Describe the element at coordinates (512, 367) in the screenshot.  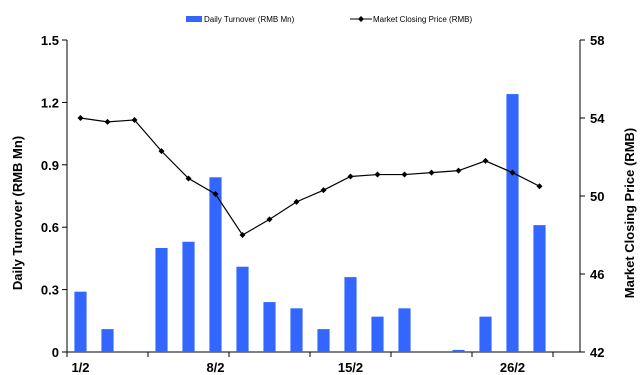
I see `x-tick-label: 26/2` at that location.